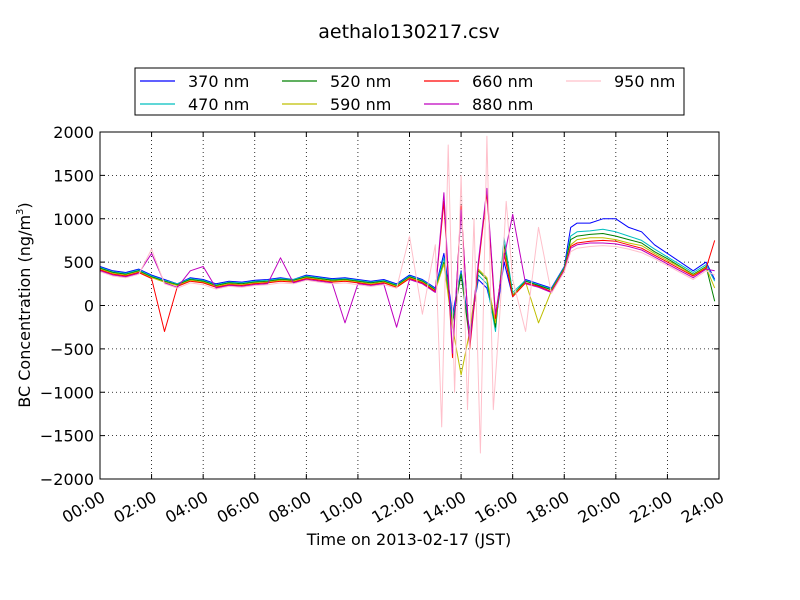  What do you see at coordinates (238, 507) in the screenshot?
I see `x-tick-label: 06:00` at bounding box center [238, 507].